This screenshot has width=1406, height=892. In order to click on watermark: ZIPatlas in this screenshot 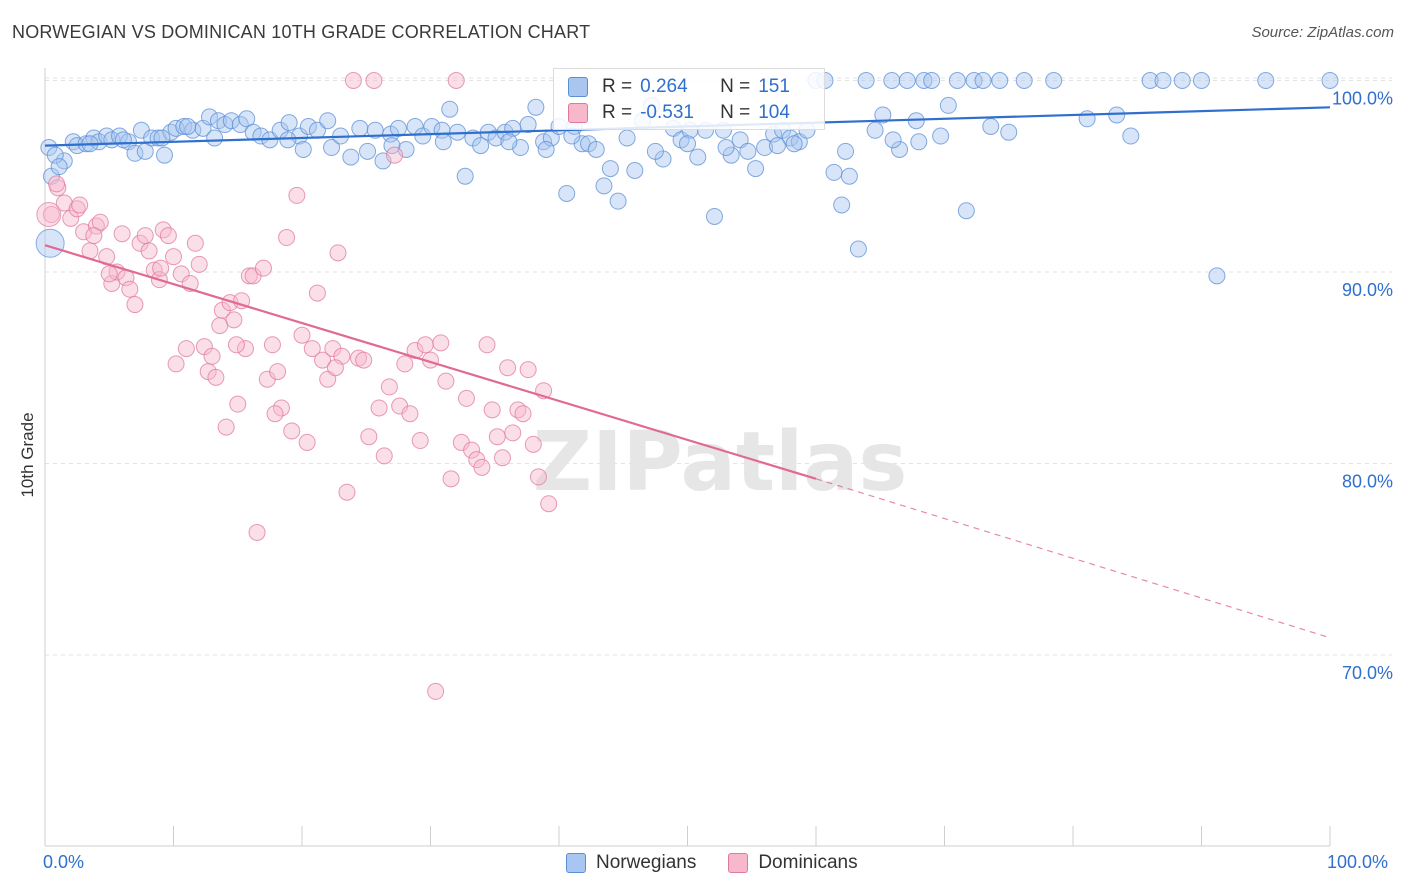, I will do `click(720, 462)`.